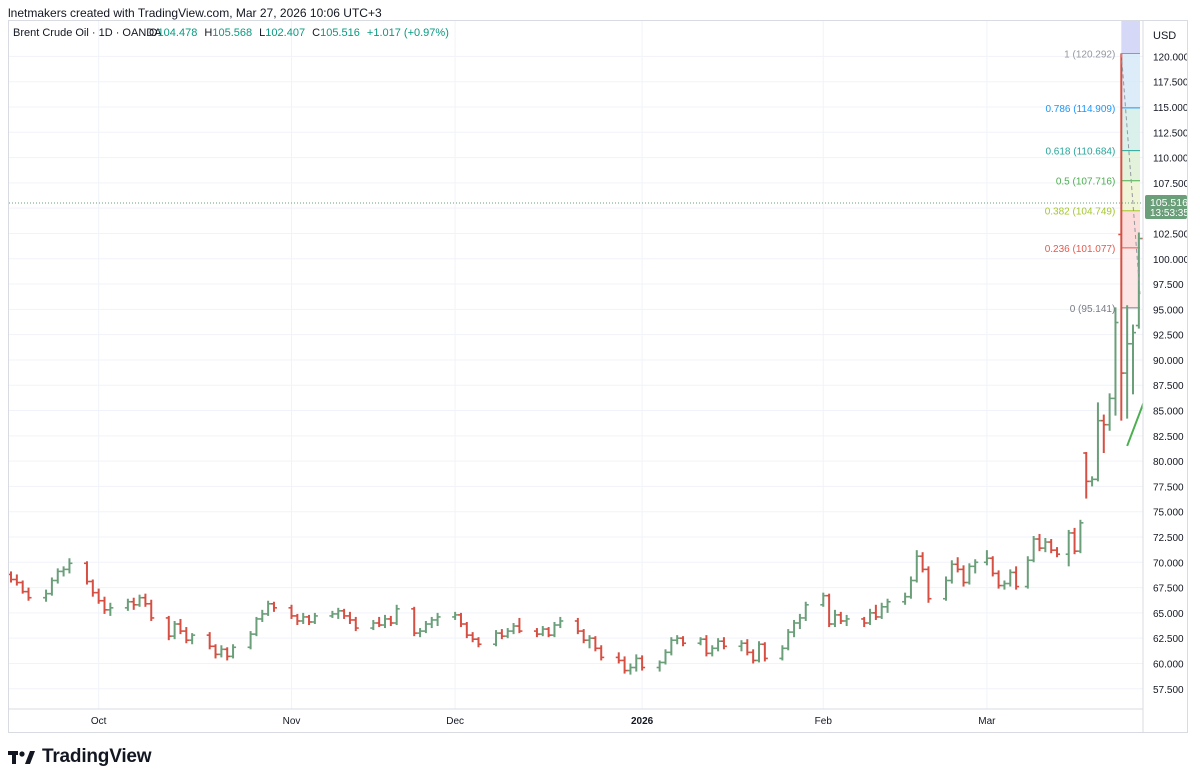 This screenshot has width=1200, height=781. What do you see at coordinates (1080, 212) in the screenshot?
I see `fib-level-label: 0.382 (104.749)` at bounding box center [1080, 212].